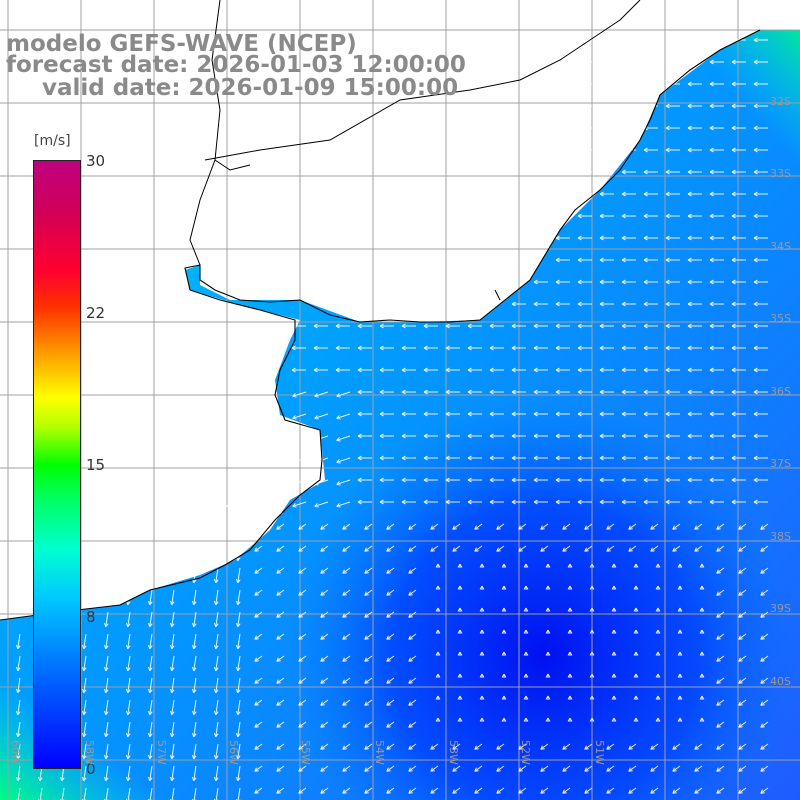 This screenshot has width=800, height=800. I want to click on lon-label: 58W, so click(89, 752).